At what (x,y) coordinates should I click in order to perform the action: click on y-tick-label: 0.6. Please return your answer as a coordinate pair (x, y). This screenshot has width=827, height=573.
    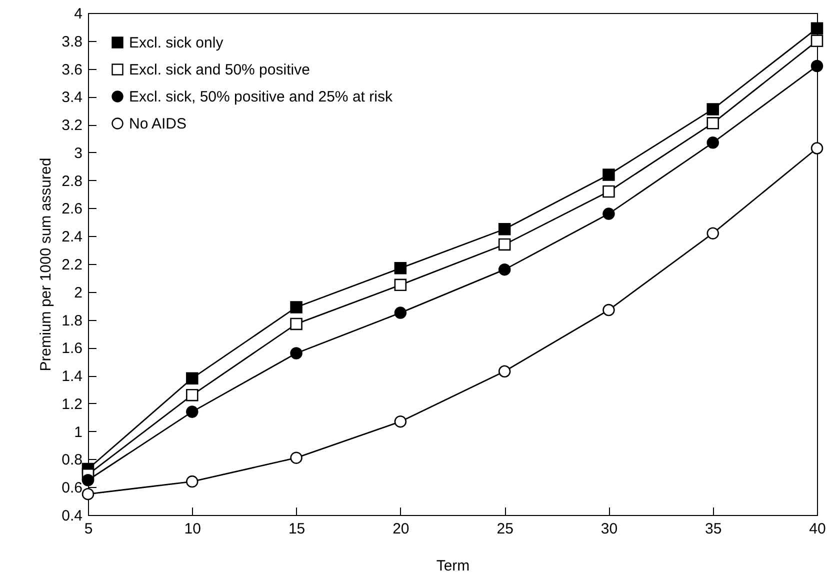
    Looking at the image, I should click on (72, 488).